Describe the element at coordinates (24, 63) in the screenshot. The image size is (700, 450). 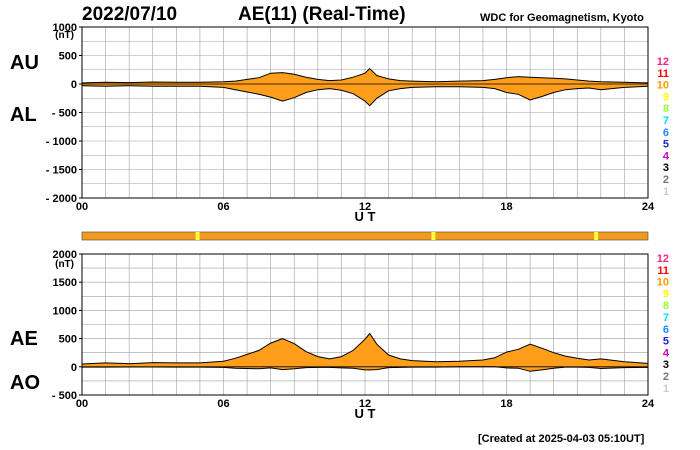
I see `au-panel-label: AU` at that location.